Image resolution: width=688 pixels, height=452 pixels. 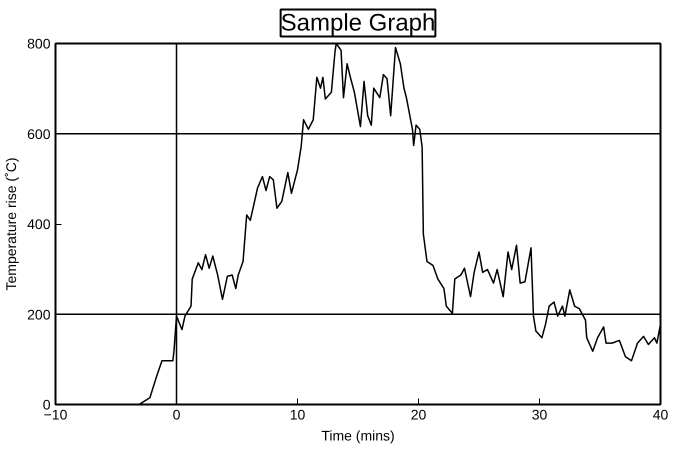 I want to click on x-axis-title: Time (mins), so click(x=358, y=436).